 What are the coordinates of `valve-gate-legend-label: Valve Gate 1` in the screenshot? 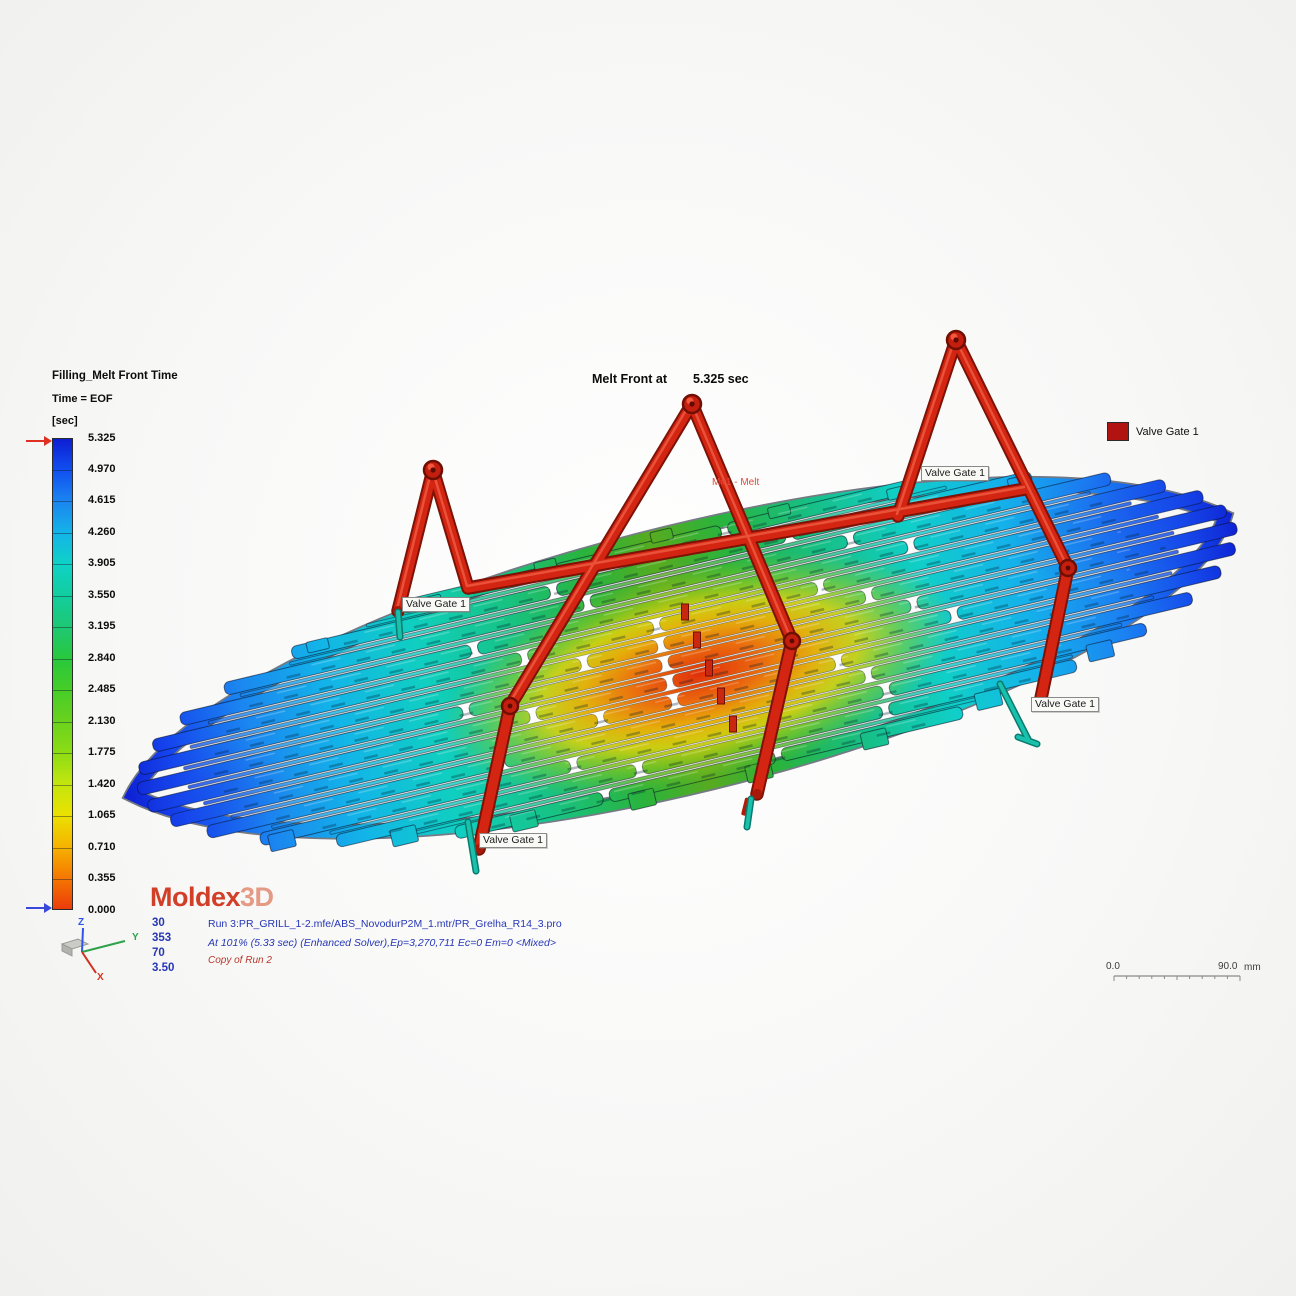 It's located at (1167, 431).